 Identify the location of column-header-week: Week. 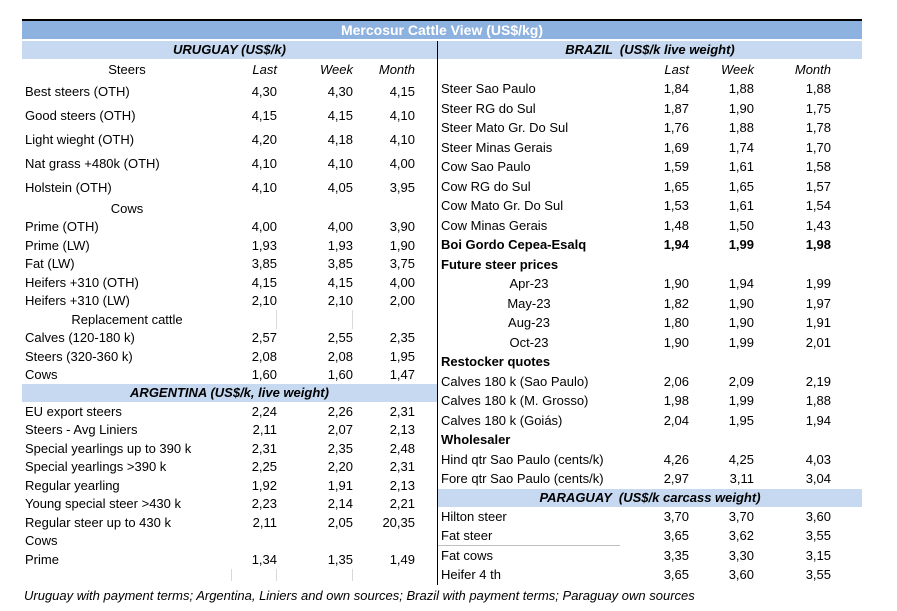
(737, 69).